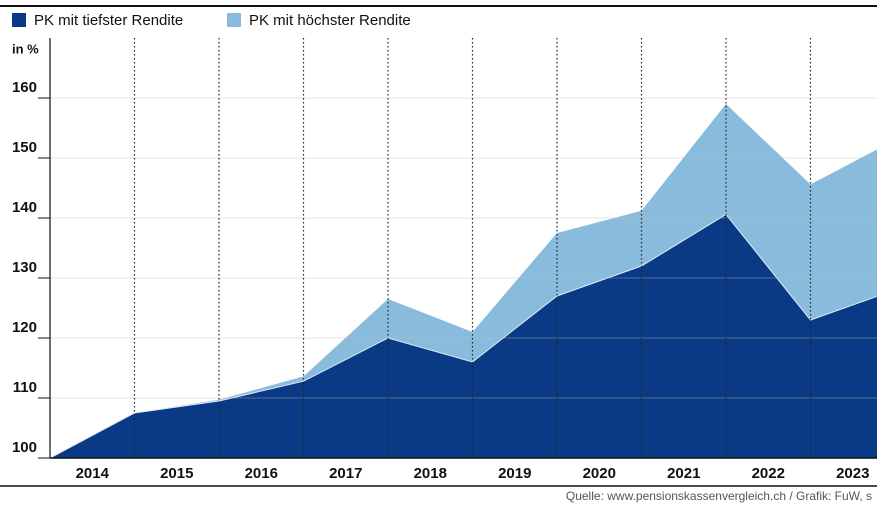 The width and height of the screenshot is (877, 510). What do you see at coordinates (345, 473) in the screenshot?
I see `x-tick-label: 2017` at bounding box center [345, 473].